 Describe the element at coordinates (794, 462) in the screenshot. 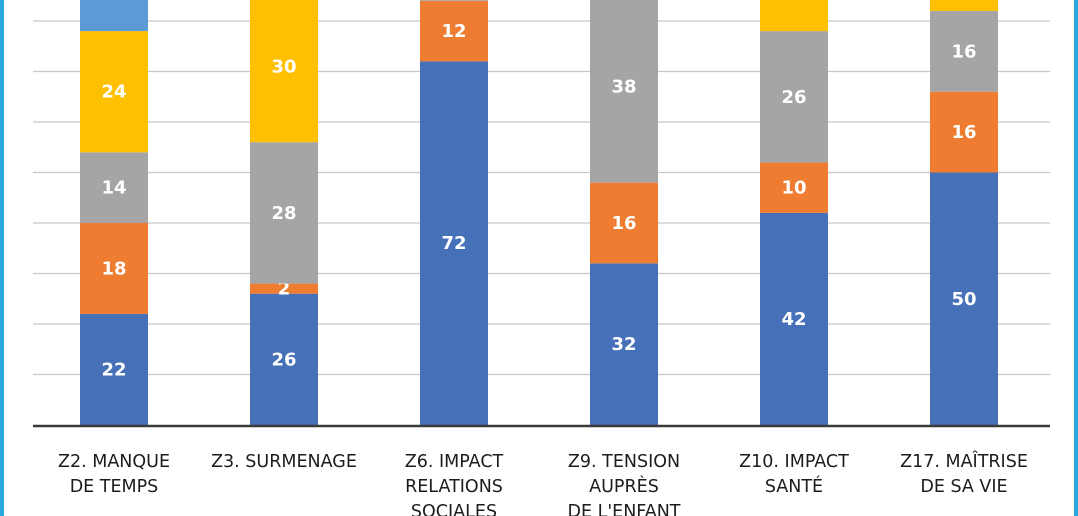

I see `category-label: Z10. IMPACT` at that location.